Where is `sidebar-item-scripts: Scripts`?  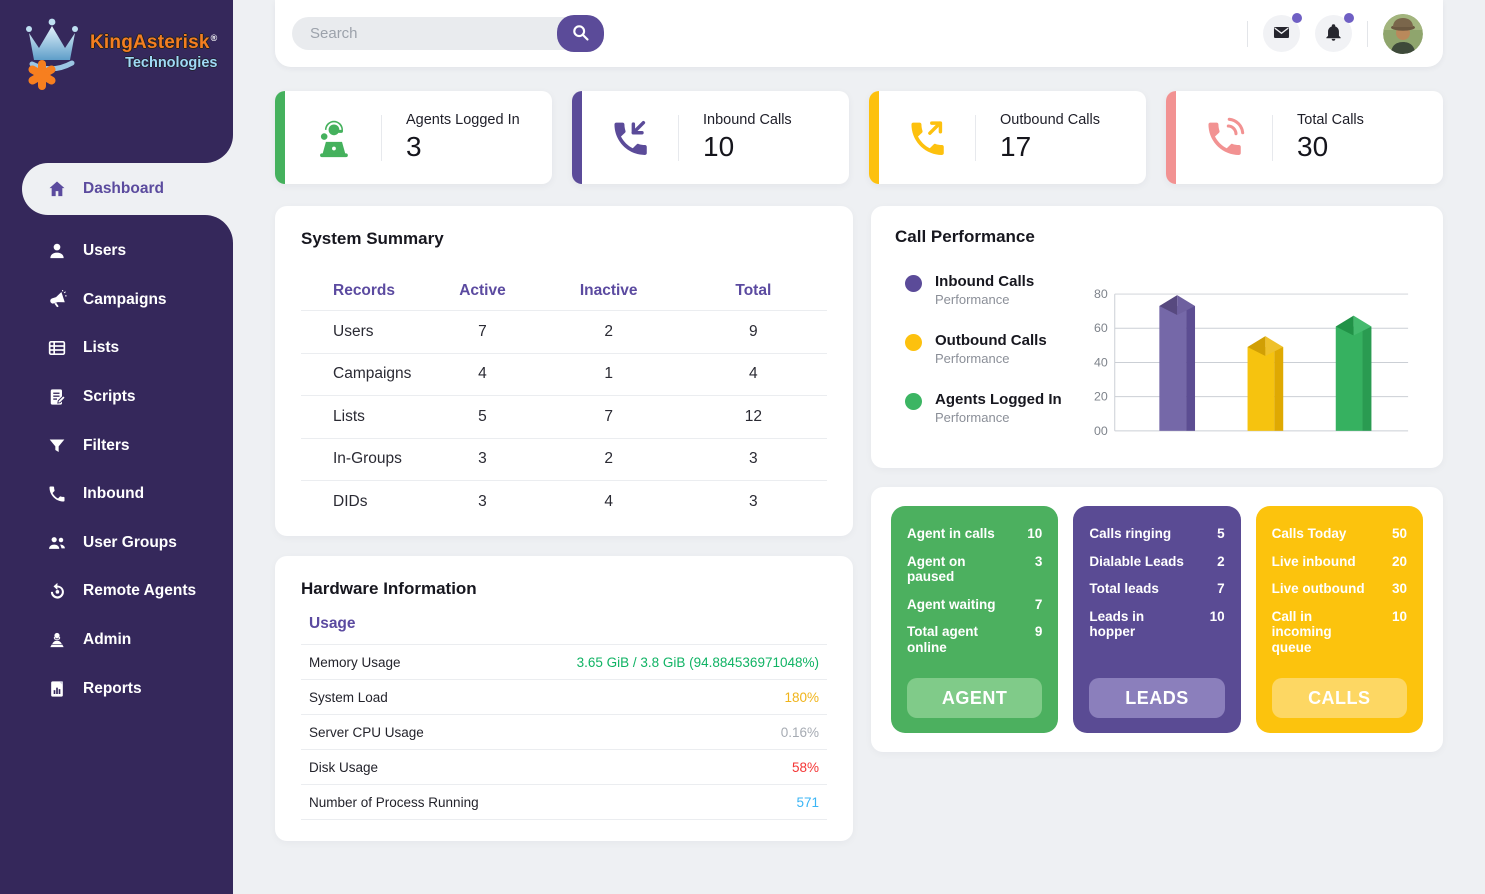
sidebar-item-scripts: Scripts is located at coordinates (116, 397).